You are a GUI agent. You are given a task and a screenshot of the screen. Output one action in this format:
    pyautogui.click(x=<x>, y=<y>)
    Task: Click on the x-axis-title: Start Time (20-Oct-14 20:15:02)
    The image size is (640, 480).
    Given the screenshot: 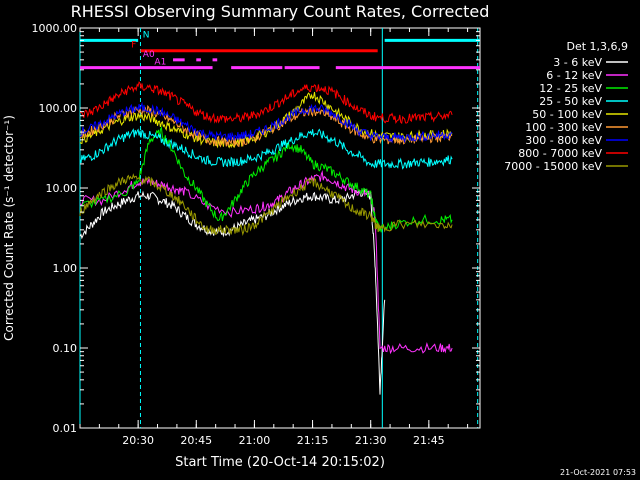 What is the action you would take?
    pyautogui.click(x=280, y=462)
    